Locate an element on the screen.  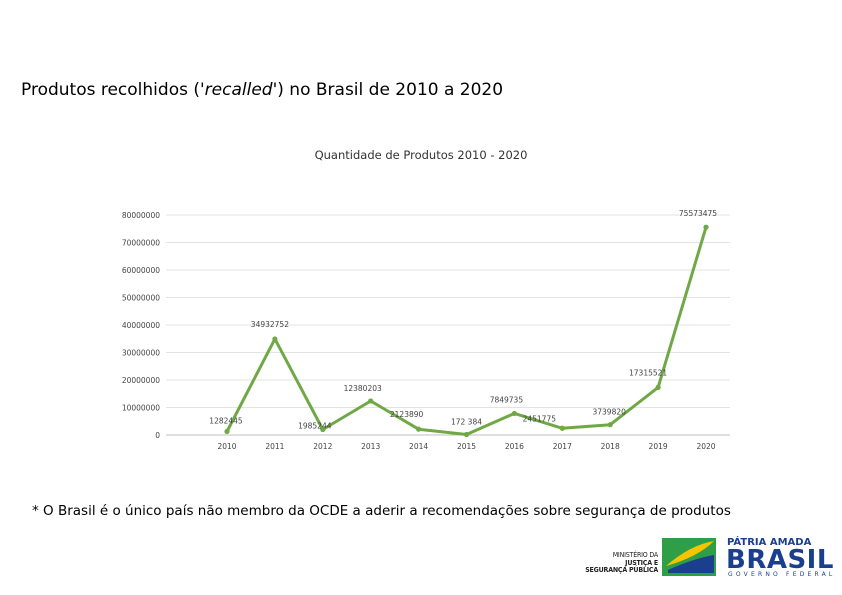
y-tick-label: 20000000 is located at coordinates (141, 380).